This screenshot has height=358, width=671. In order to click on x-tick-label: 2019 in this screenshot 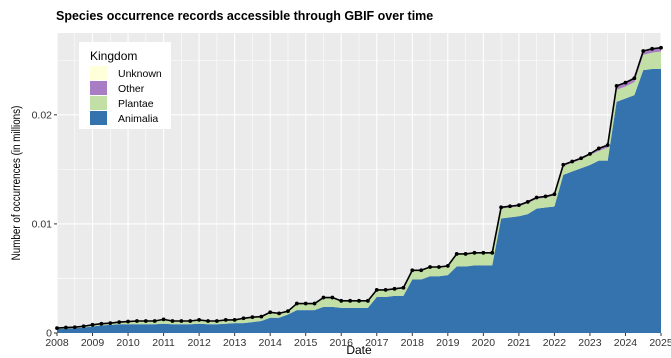, I will do `click(448, 343)`.